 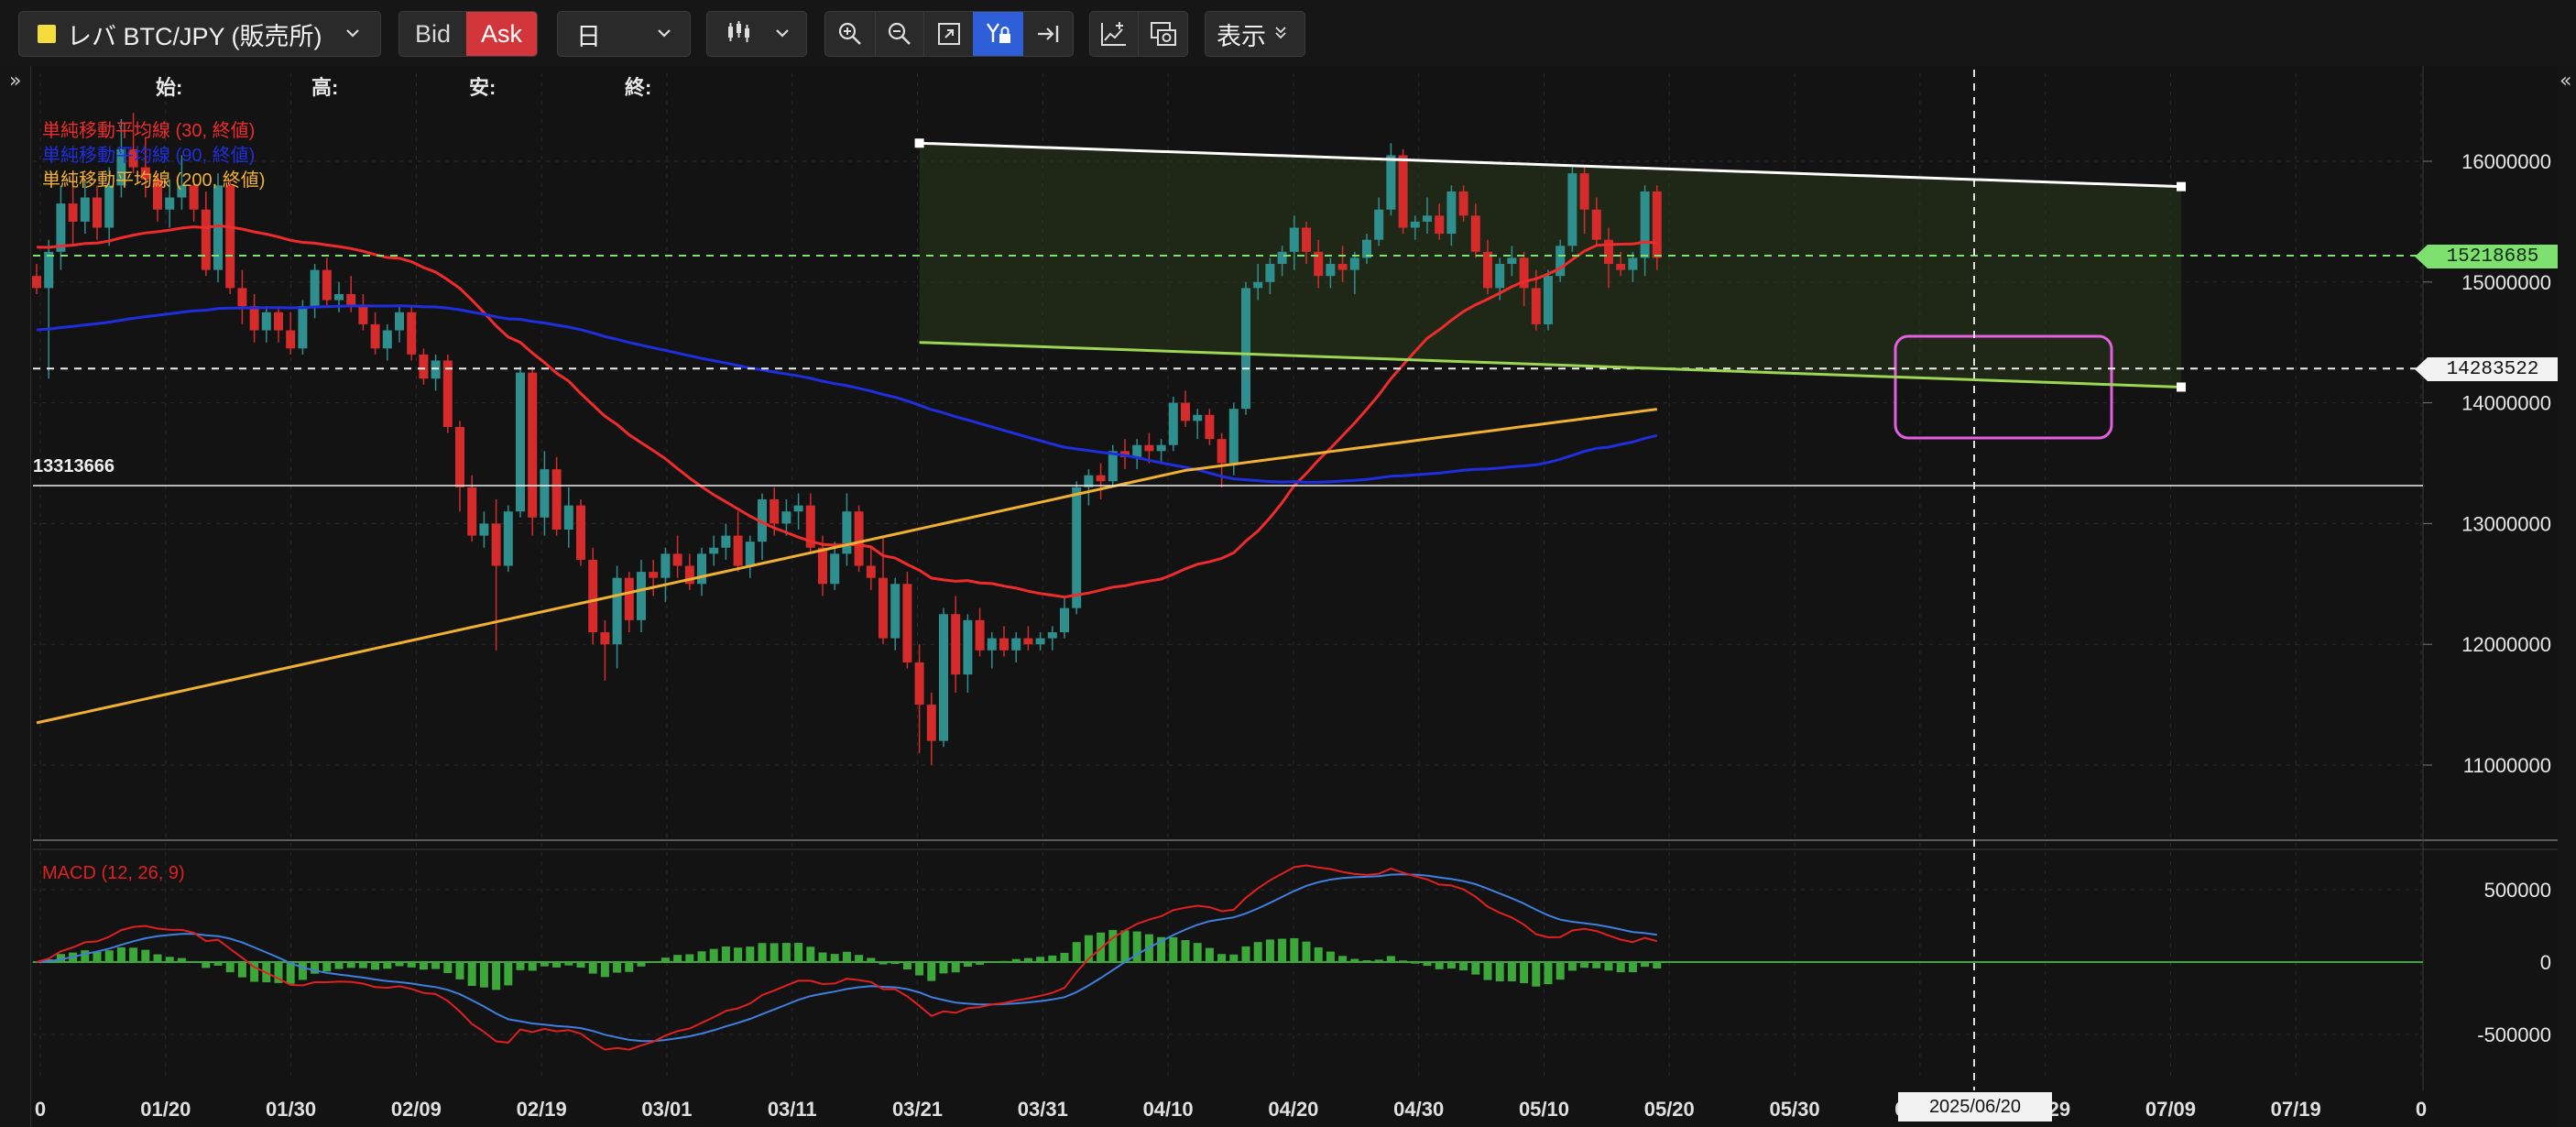 What do you see at coordinates (434, 33) in the screenshot?
I see `bid-button: Bid` at bounding box center [434, 33].